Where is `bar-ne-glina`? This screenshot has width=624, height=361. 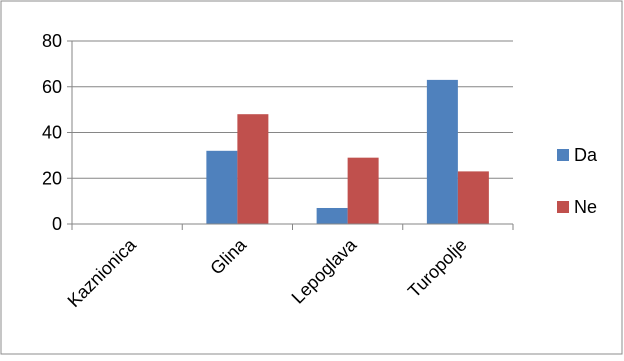 bar-ne-glina is located at coordinates (253, 169).